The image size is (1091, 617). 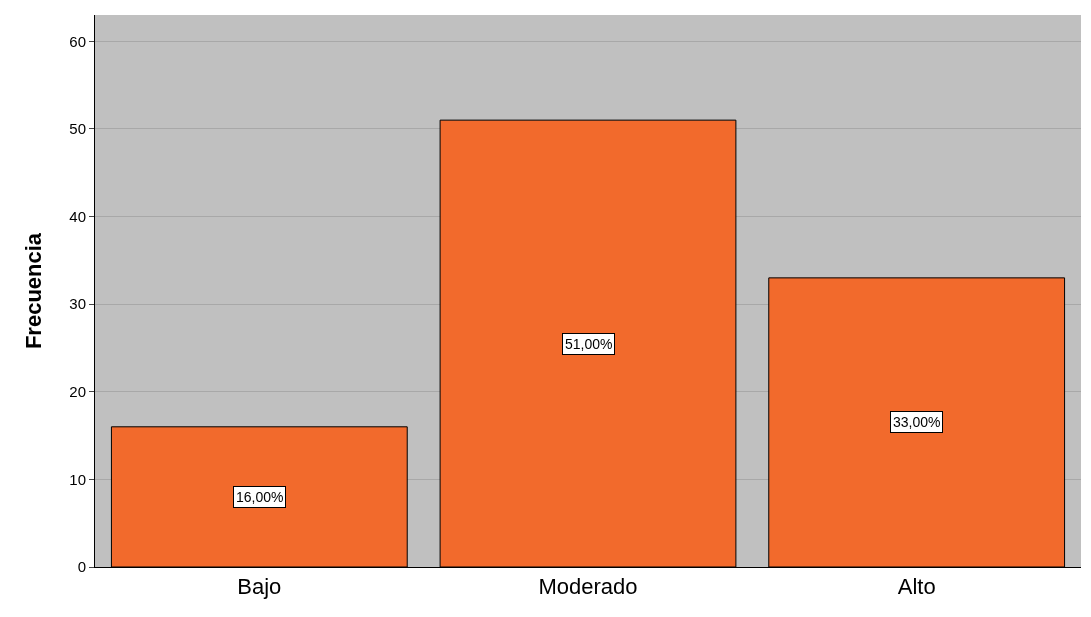 I want to click on data-label: 51,00%, so click(x=589, y=344).